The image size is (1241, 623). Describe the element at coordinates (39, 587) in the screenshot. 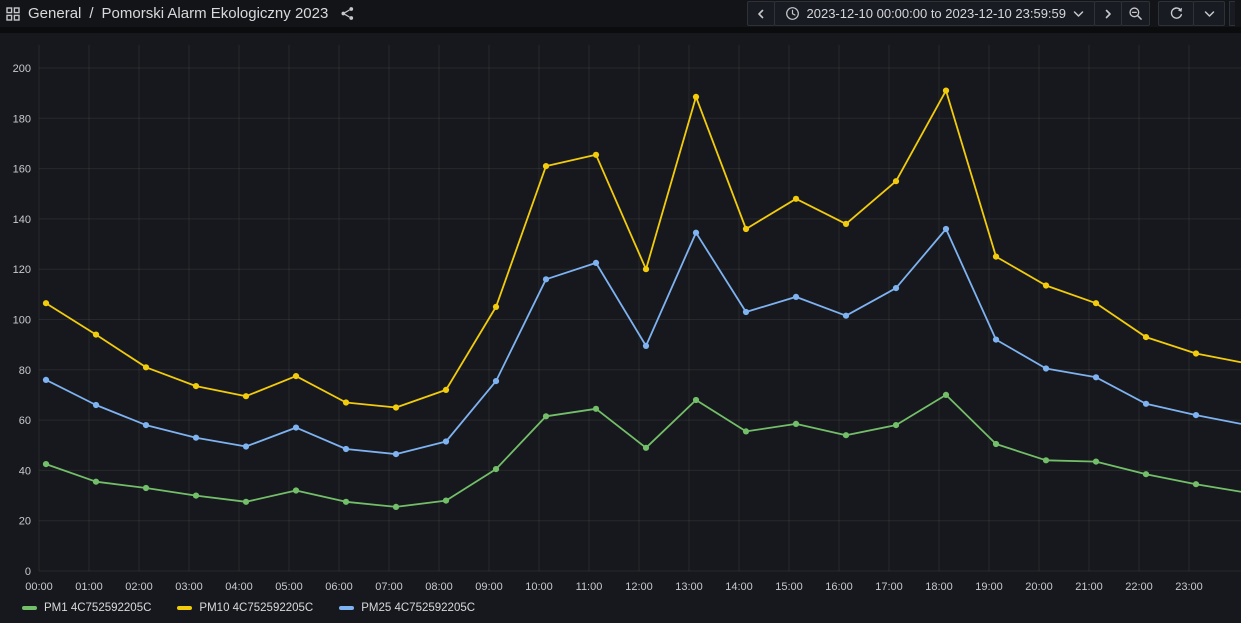

I see `svg-text: 00:00` at that location.